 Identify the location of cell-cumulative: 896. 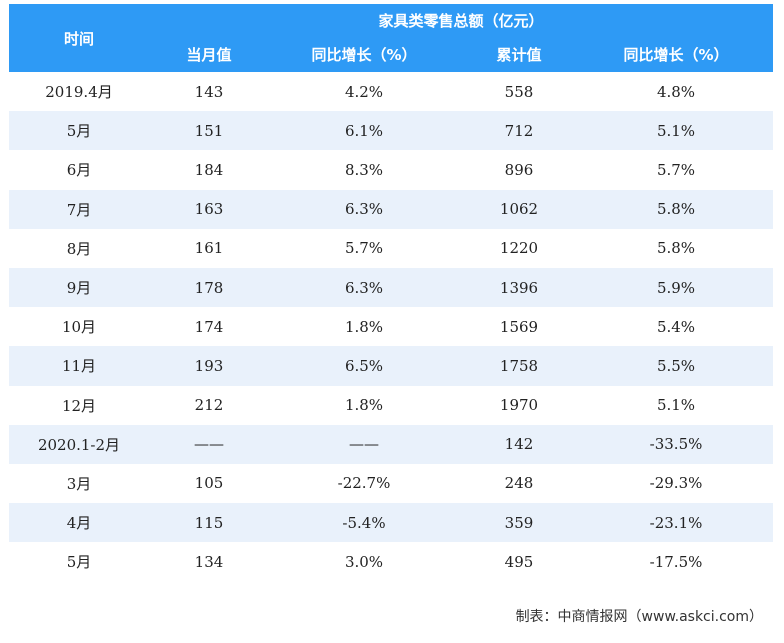
(519, 170).